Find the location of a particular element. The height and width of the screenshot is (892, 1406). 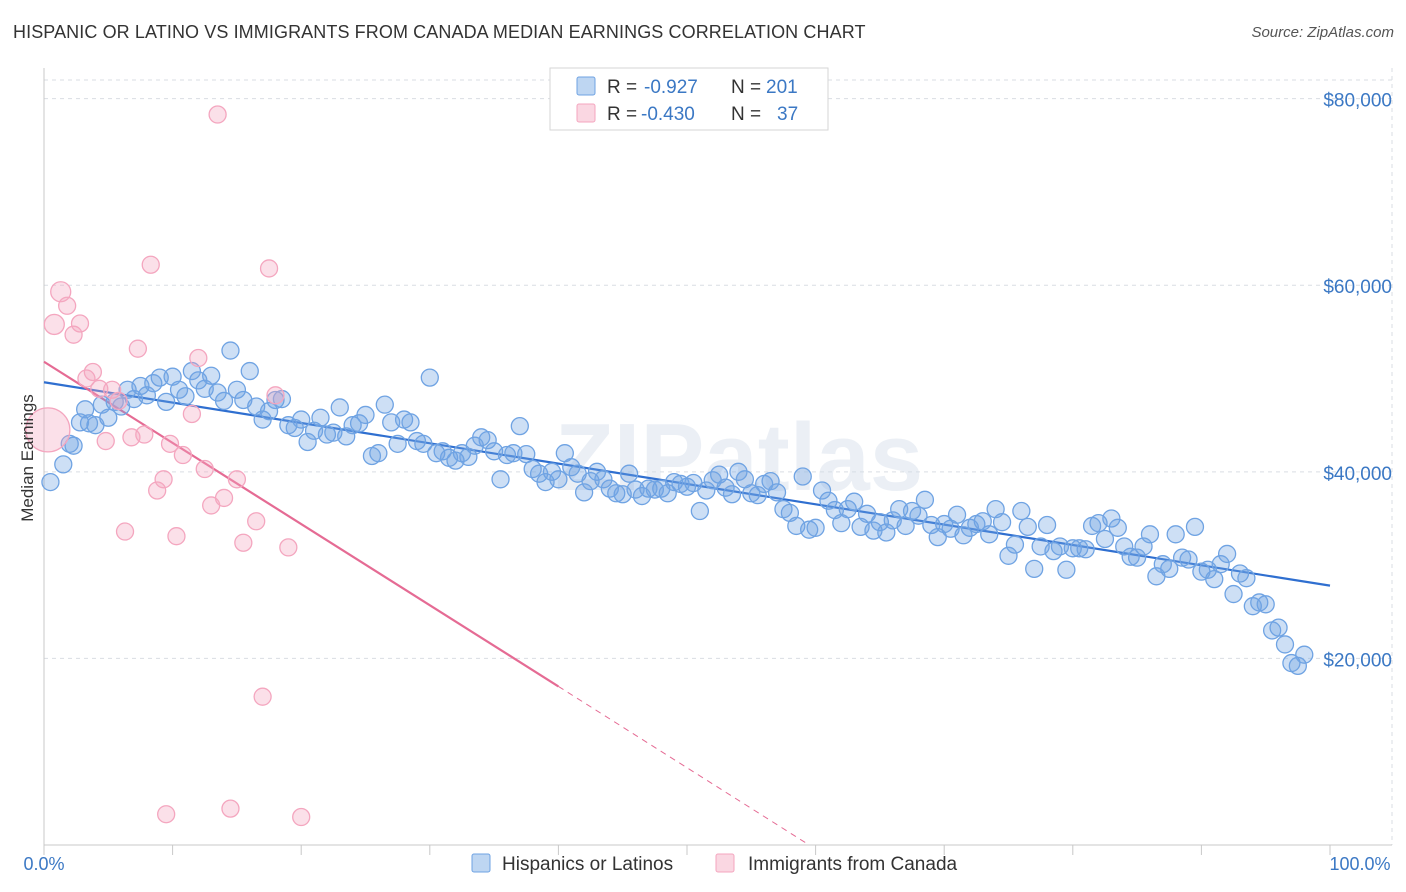

y-tick-label-2: $60,000 is located at coordinates (1357, 287).